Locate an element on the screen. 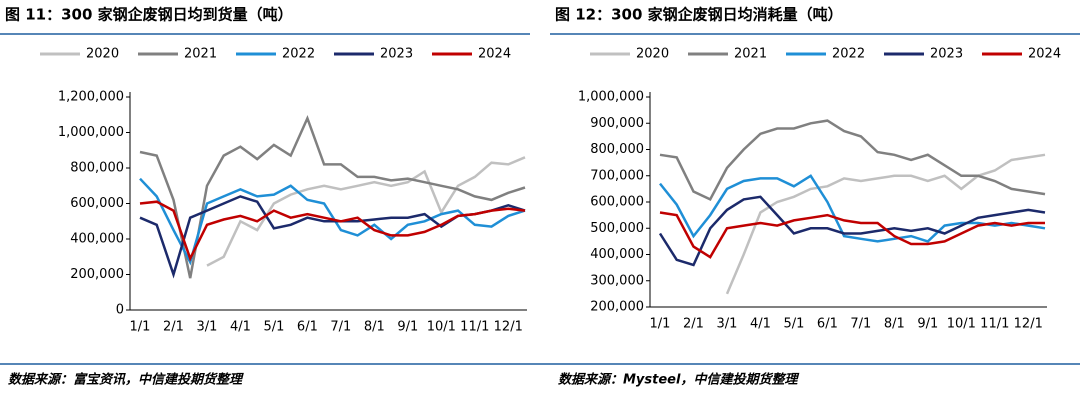  y-tick-label: 500,000 is located at coordinates (617, 228).